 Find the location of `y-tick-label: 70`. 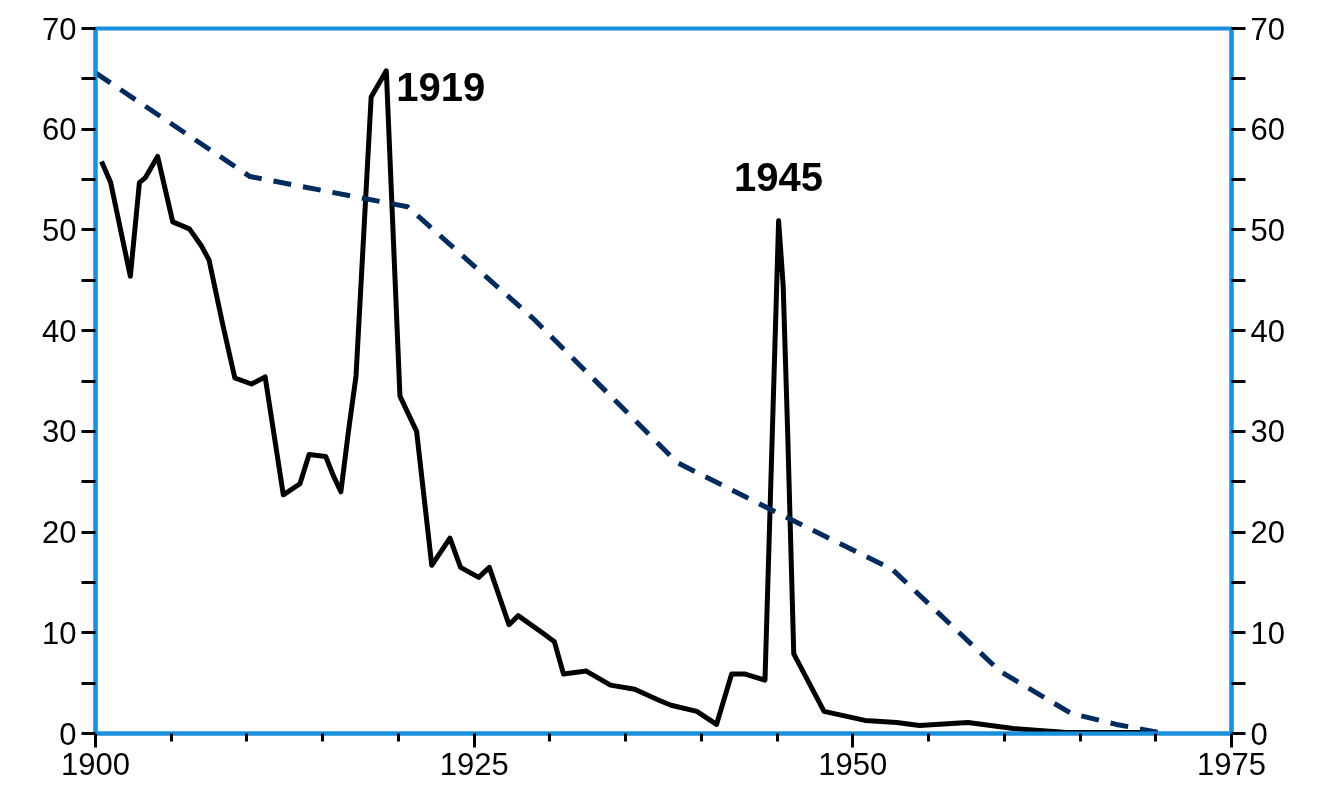

y-tick-label: 70 is located at coordinates (59, 29).